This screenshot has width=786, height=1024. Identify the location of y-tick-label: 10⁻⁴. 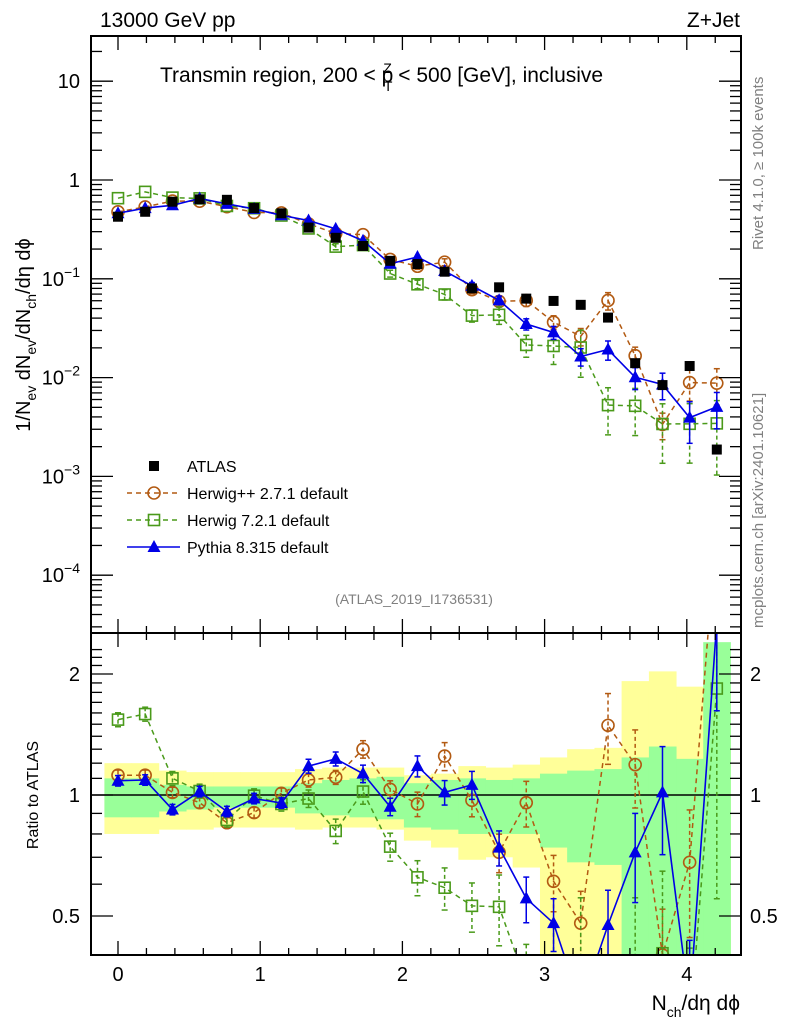
(61, 573).